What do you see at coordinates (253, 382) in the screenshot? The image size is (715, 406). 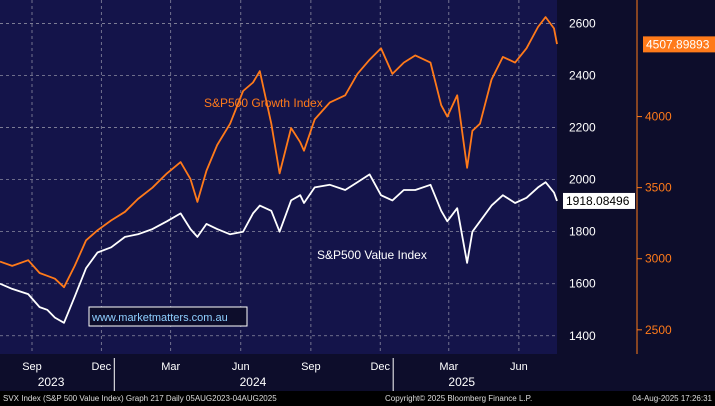 I see `year-label: 2024` at bounding box center [253, 382].